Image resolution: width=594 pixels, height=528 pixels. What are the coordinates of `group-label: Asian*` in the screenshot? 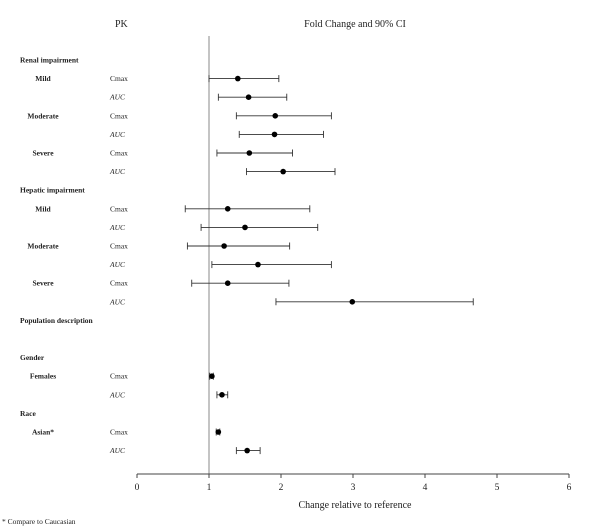 It's located at (43, 432).